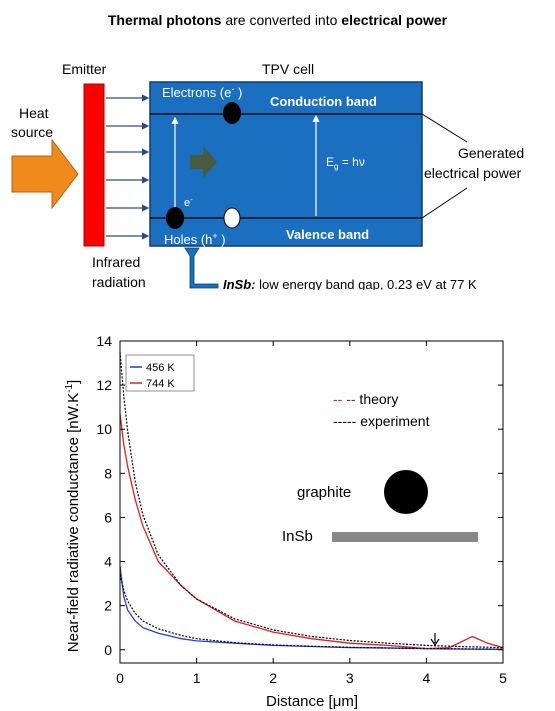 Image resolution: width=555 pixels, height=711 pixels. Describe the element at coordinates (297, 536) in the screenshot. I see `insb-chart-label: InSb` at that location.